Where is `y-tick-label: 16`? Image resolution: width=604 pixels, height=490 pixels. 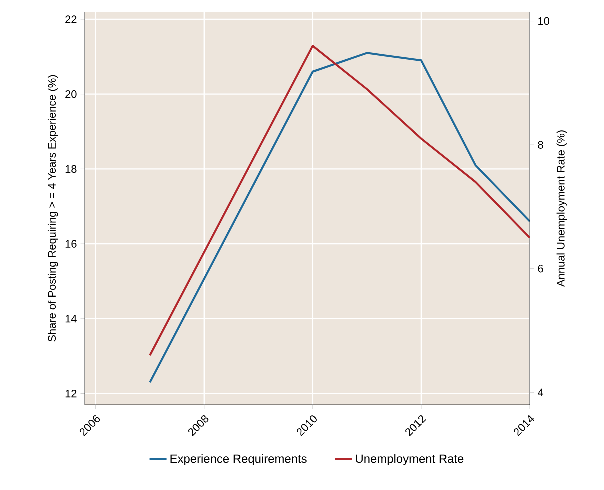 y-tick-label: 16 is located at coordinates (71, 244).